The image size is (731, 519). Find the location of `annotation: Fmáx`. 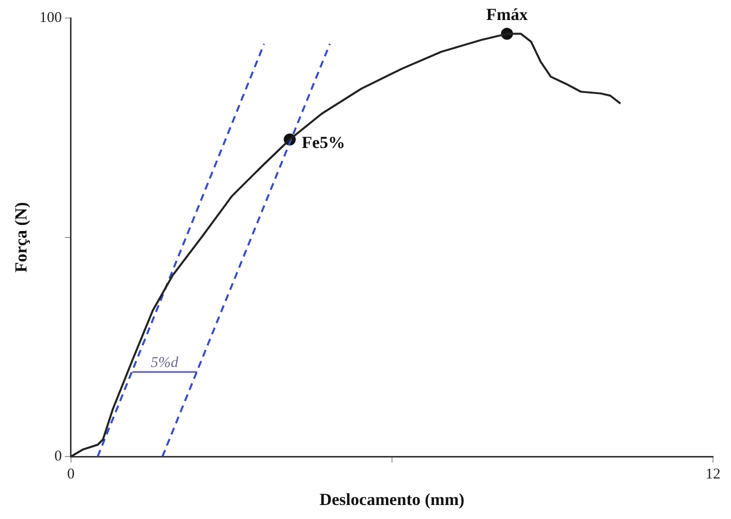

annotation: Fmáx is located at coordinates (507, 14).